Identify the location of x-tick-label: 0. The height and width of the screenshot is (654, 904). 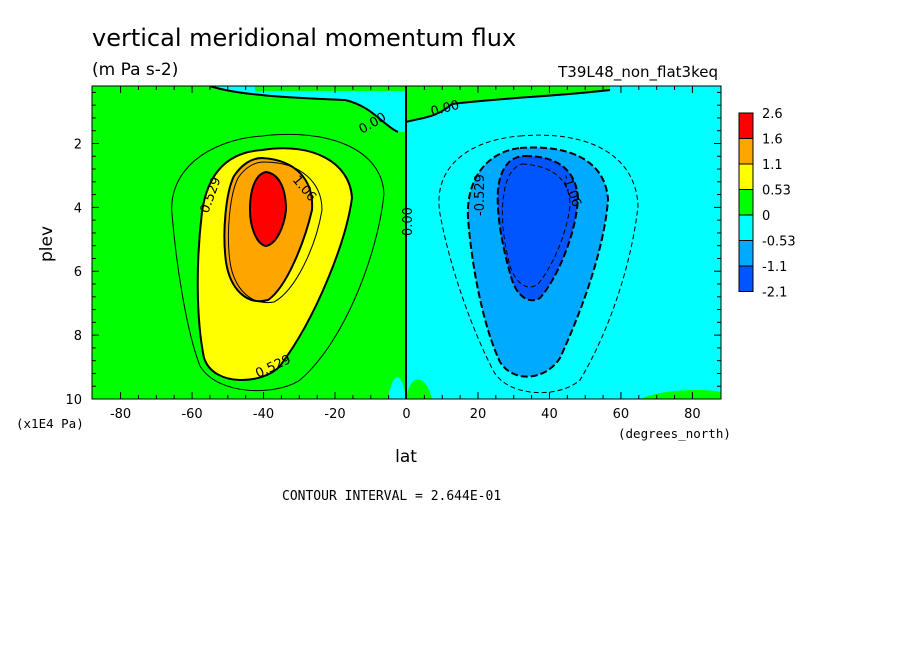
(406, 414).